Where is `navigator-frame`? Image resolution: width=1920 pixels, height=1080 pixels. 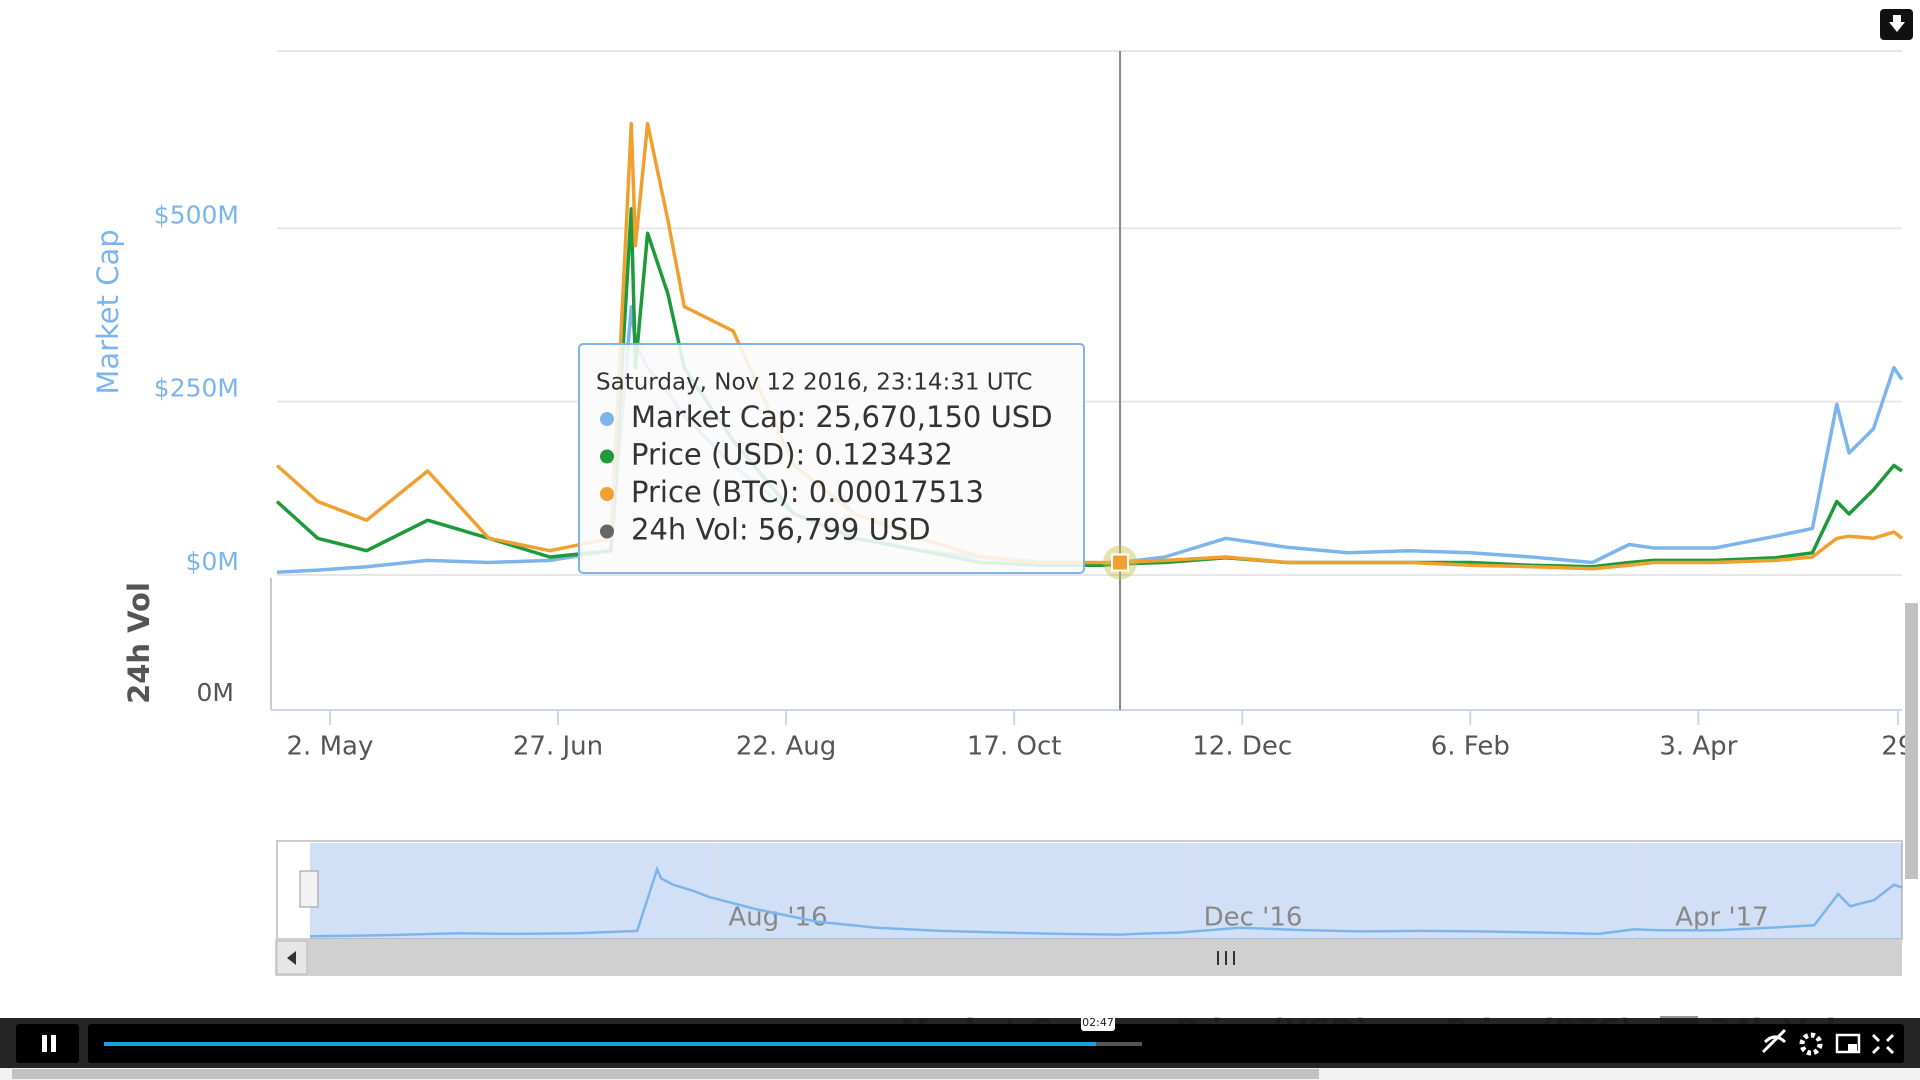 navigator-frame is located at coordinates (1089, 890).